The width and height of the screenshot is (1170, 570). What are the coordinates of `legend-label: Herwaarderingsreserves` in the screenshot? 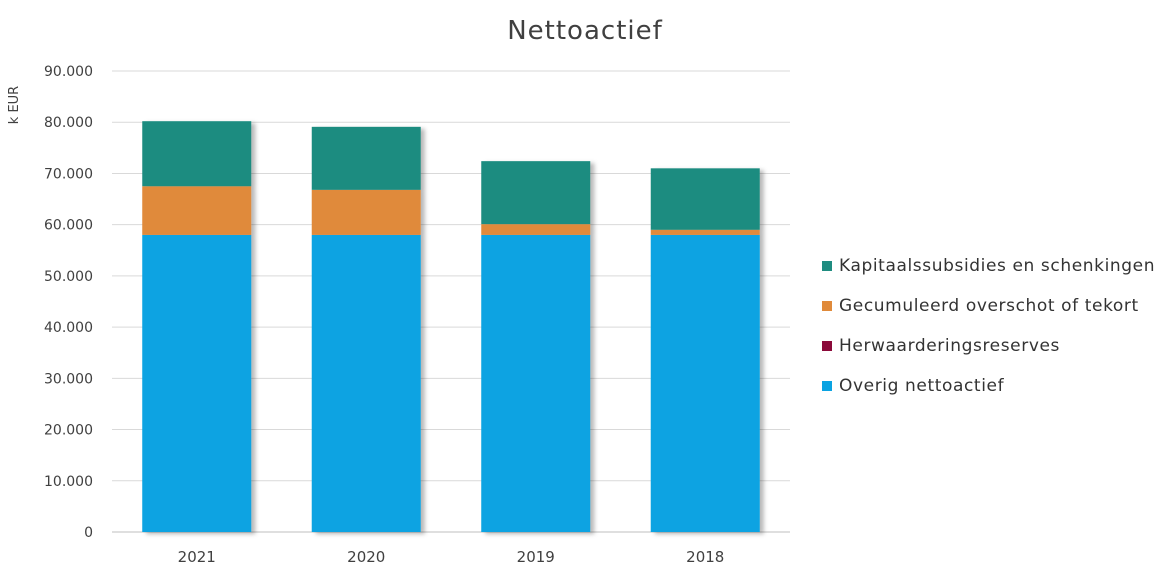 It's located at (950, 346).